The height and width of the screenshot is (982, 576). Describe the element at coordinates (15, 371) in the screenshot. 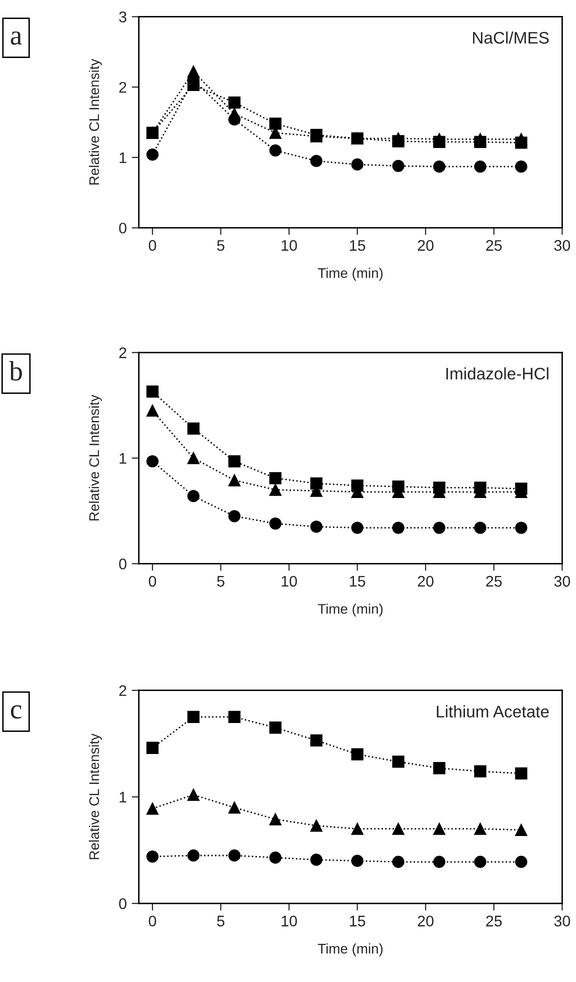

I see `text: b` at that location.